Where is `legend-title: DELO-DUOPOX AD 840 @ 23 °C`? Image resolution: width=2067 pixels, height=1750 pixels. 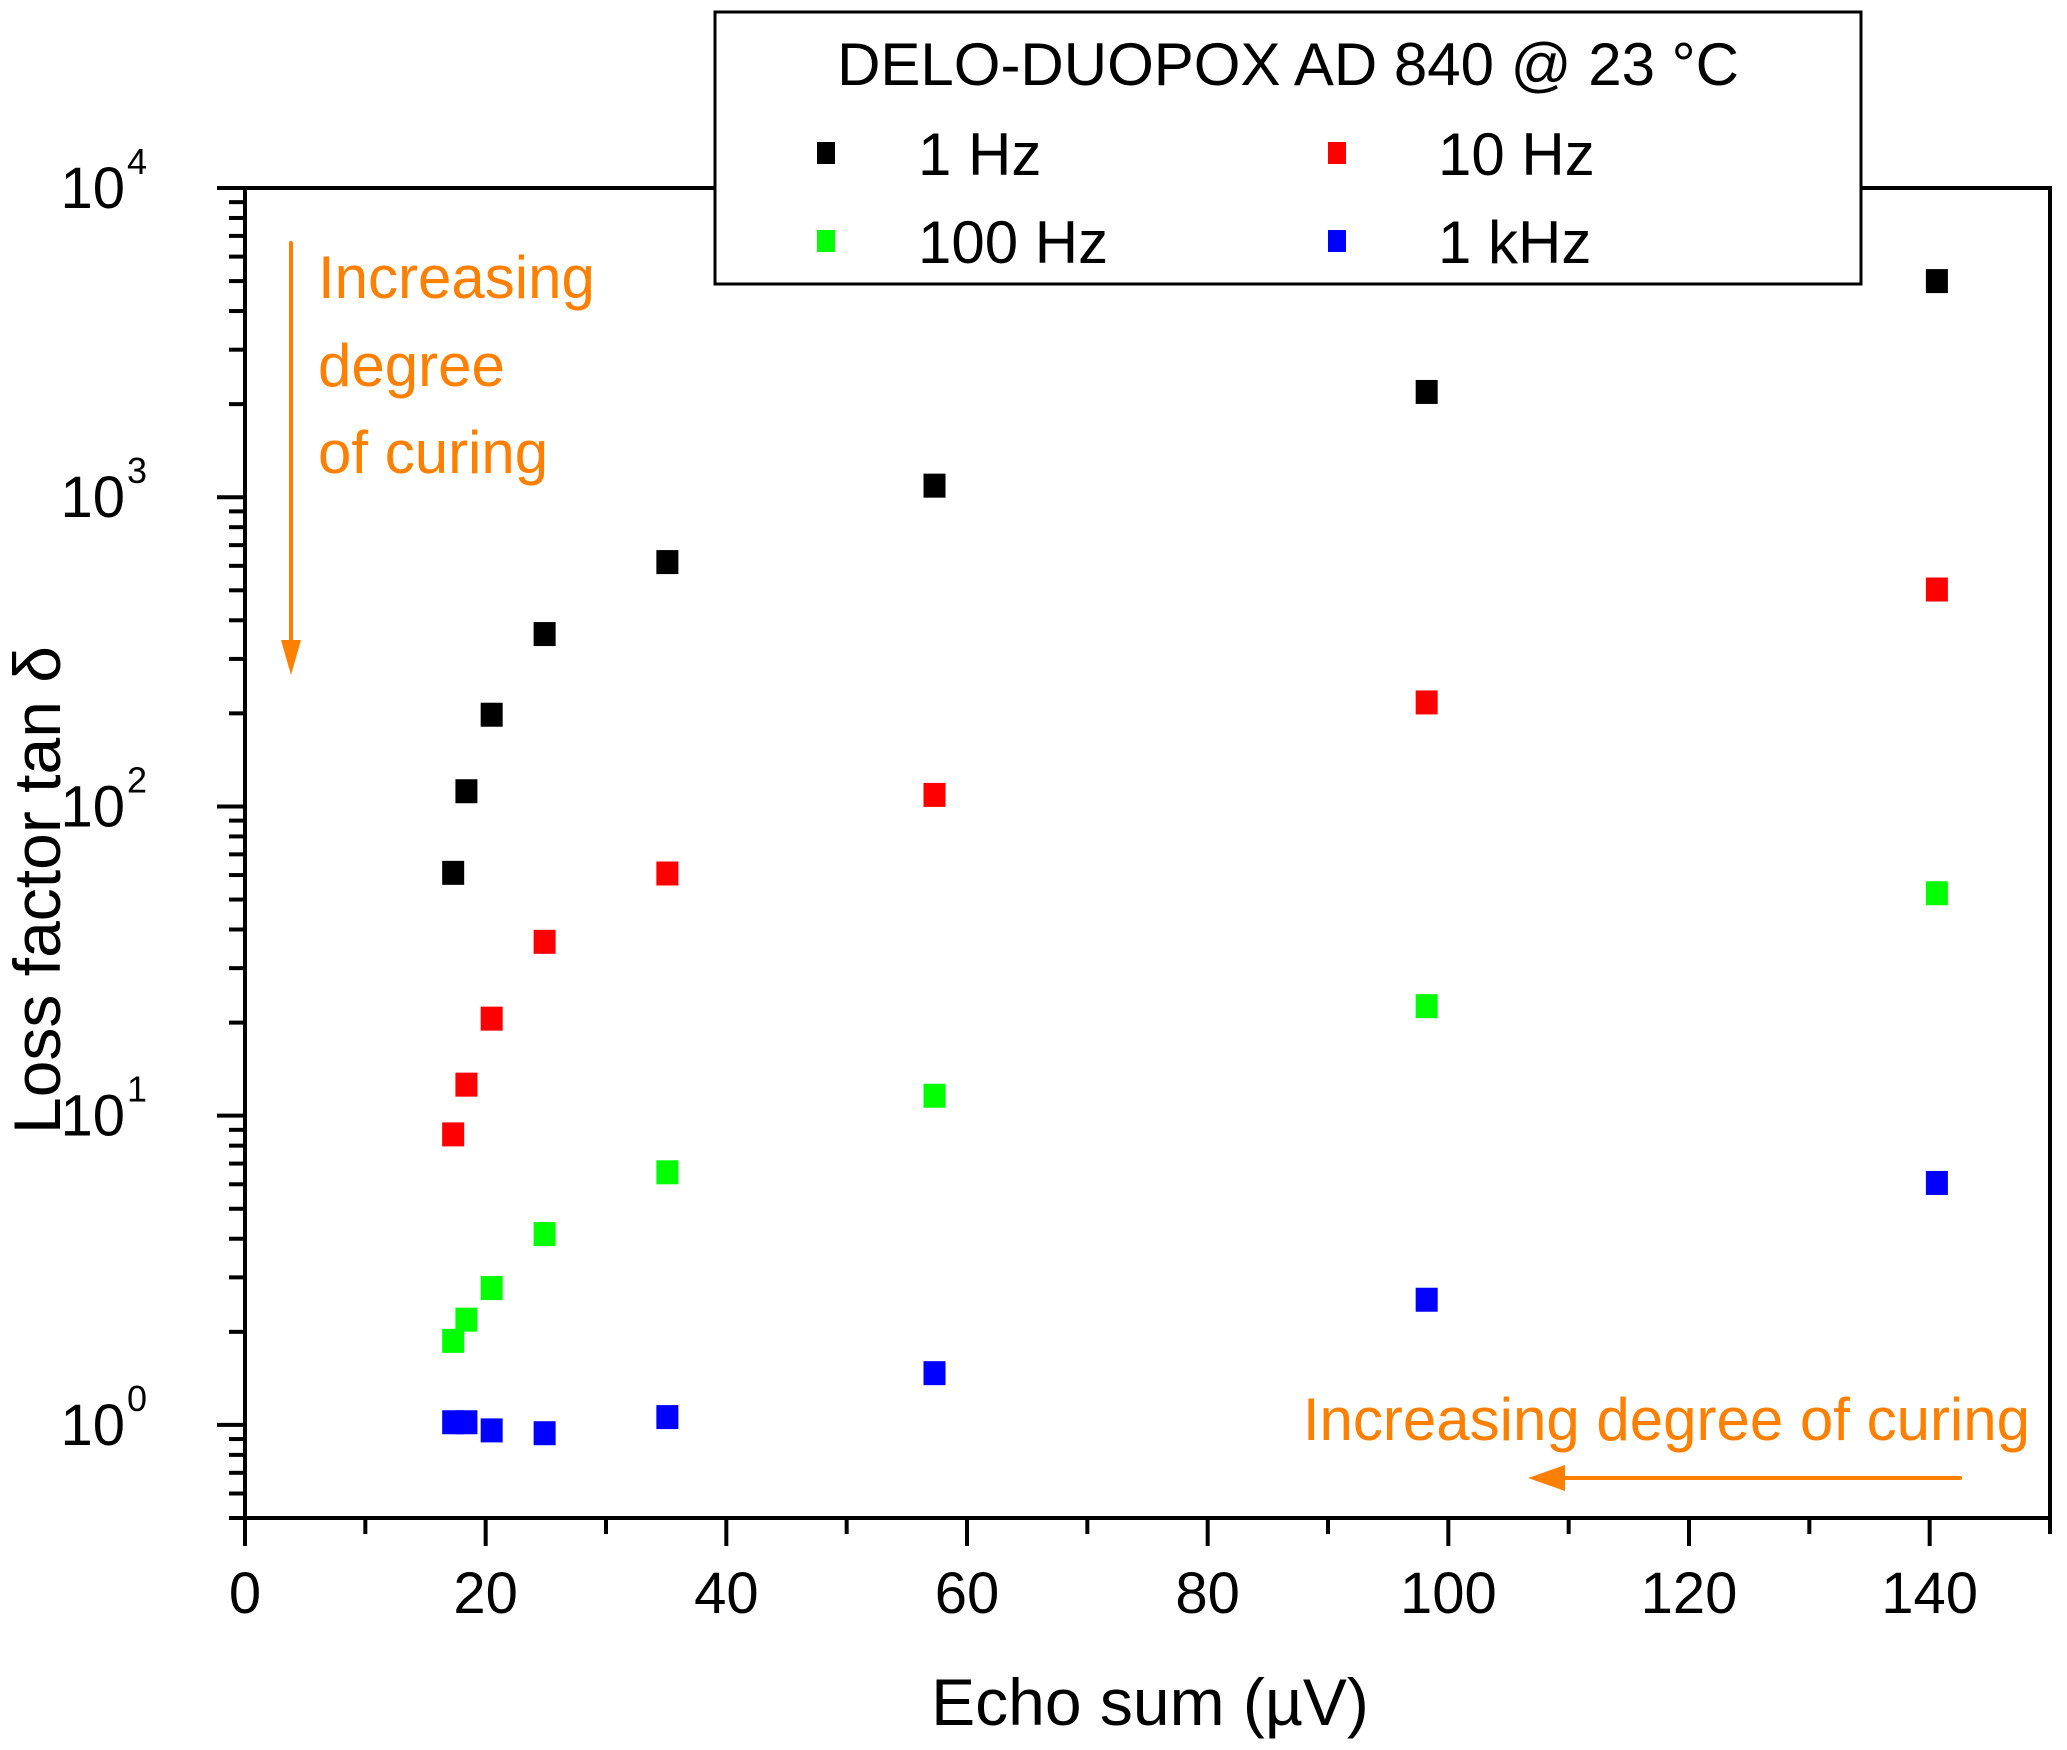 legend-title: DELO-DUOPOX AD 840 @ 23 °C is located at coordinates (1288, 64).